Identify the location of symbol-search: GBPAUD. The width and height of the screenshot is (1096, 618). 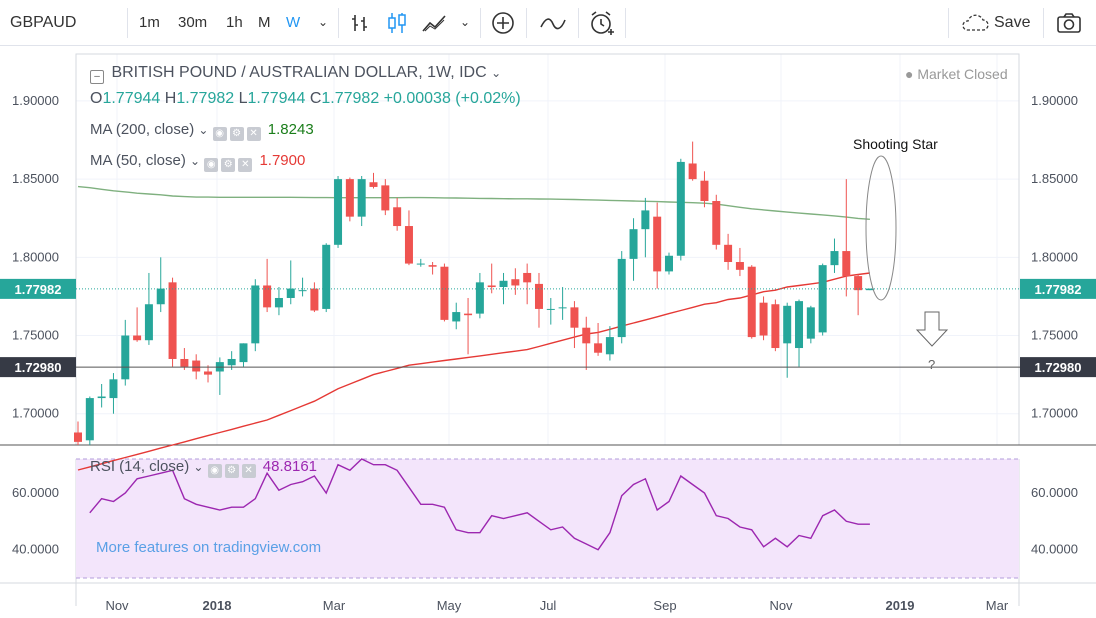
(43, 22).